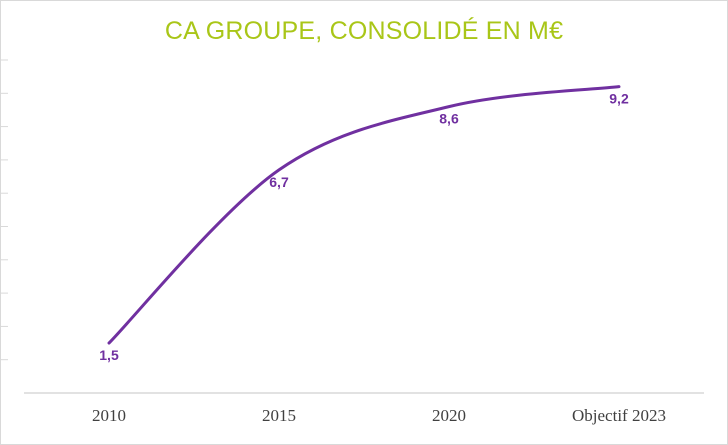  Describe the element at coordinates (619, 415) in the screenshot. I see `category-label: Objectif 2023` at that location.